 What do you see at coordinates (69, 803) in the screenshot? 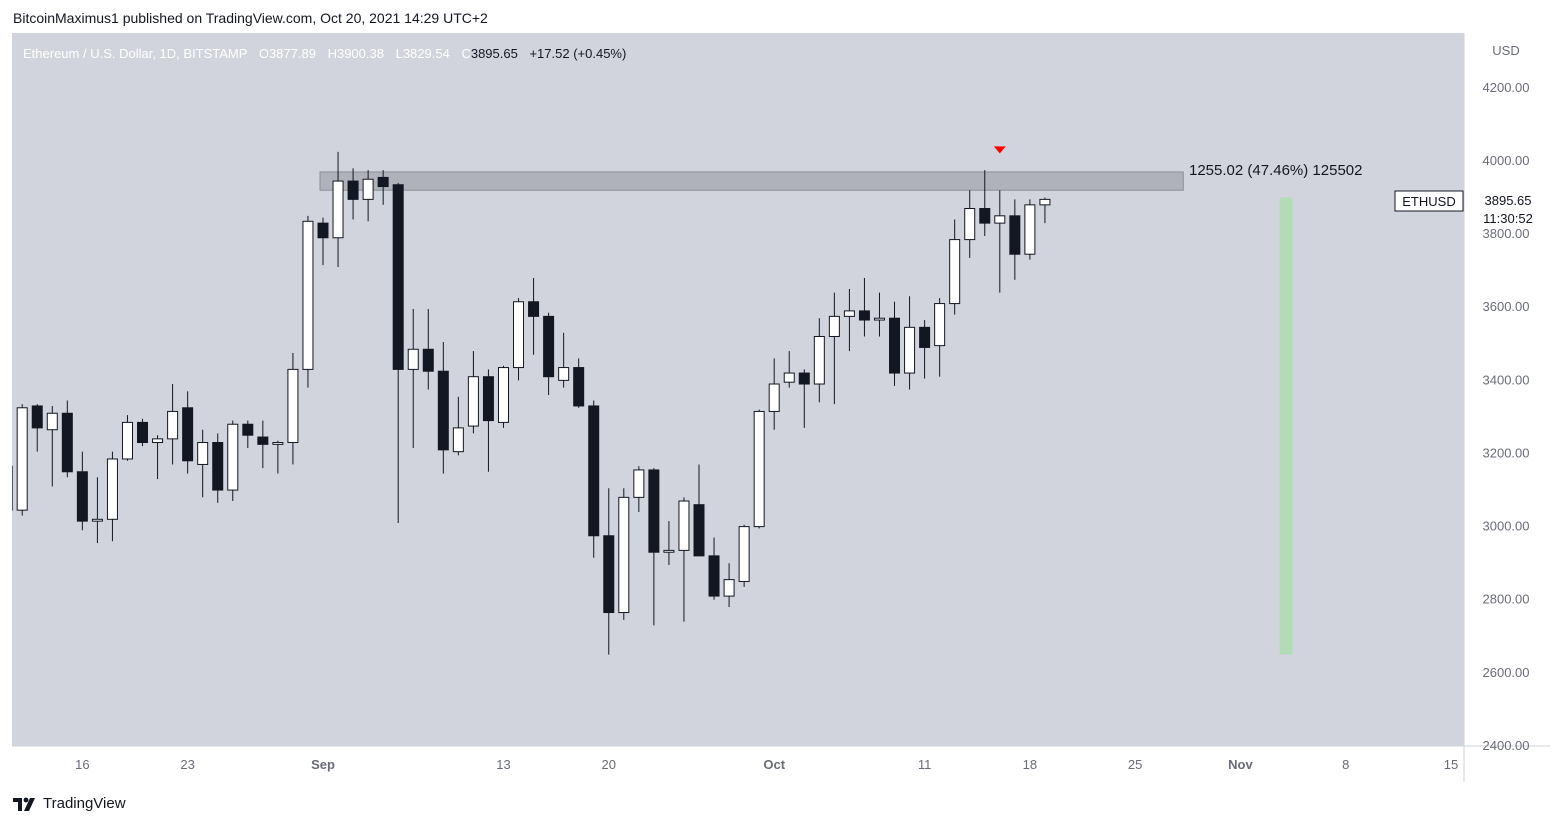
I see `footer-branding: TradingView` at bounding box center [69, 803].